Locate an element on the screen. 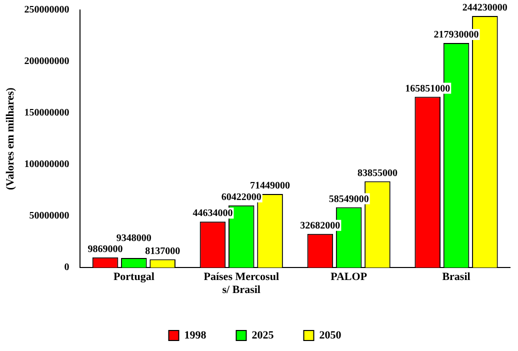 The height and width of the screenshot is (351, 518). x-tick-label: PALOP is located at coordinates (349, 277).